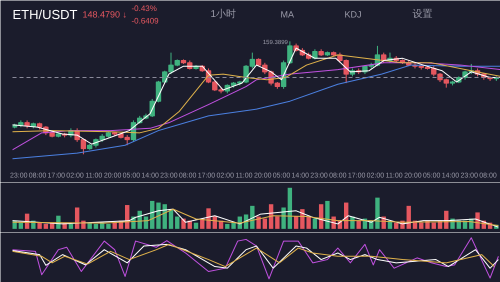  I want to click on text: 设置, so click(422, 14).